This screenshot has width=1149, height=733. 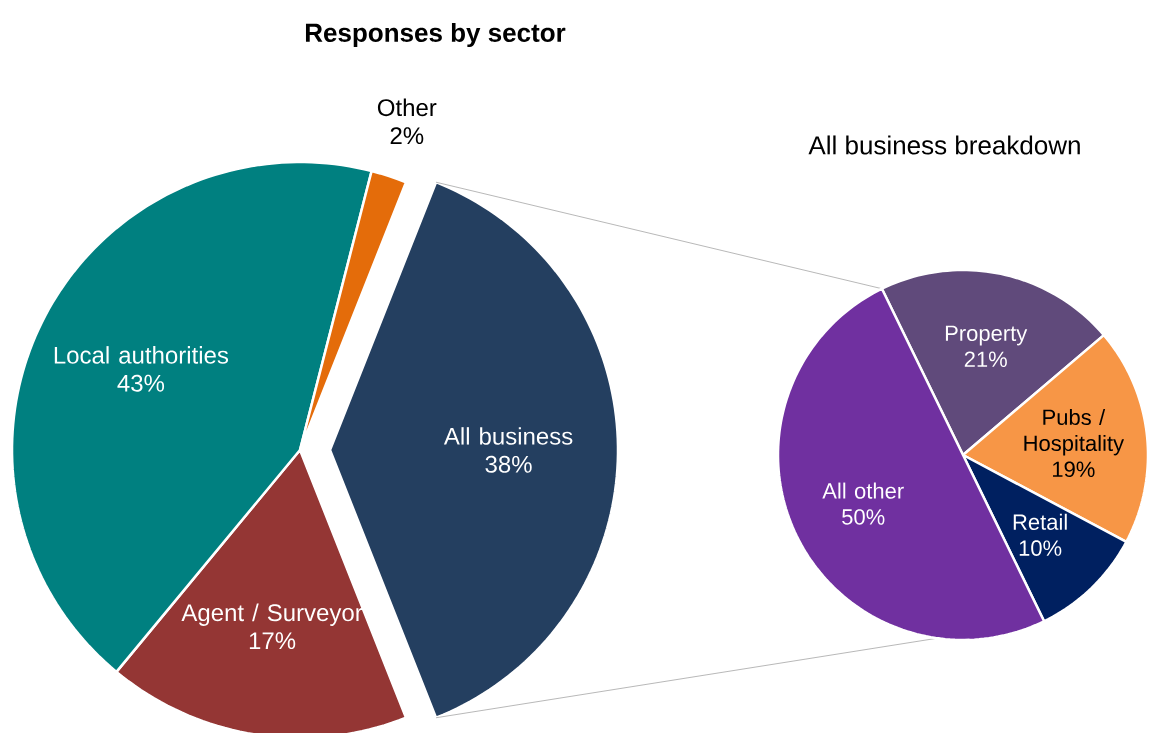 What do you see at coordinates (407, 136) in the screenshot?
I see `data-label: 2%` at bounding box center [407, 136].